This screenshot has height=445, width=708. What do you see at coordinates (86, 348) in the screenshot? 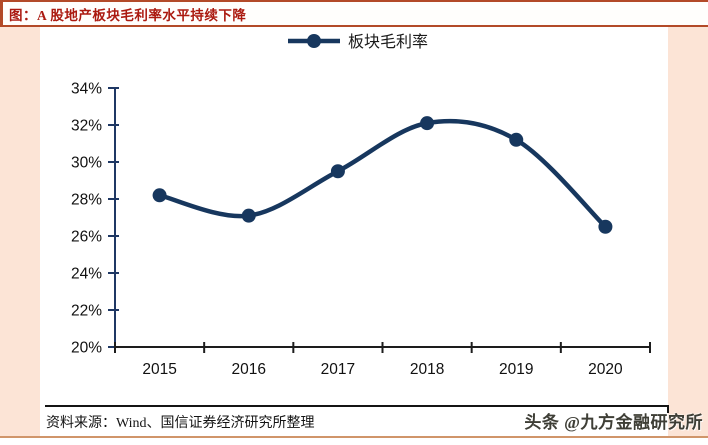
I see `y-tick-label: 20%` at bounding box center [86, 348].